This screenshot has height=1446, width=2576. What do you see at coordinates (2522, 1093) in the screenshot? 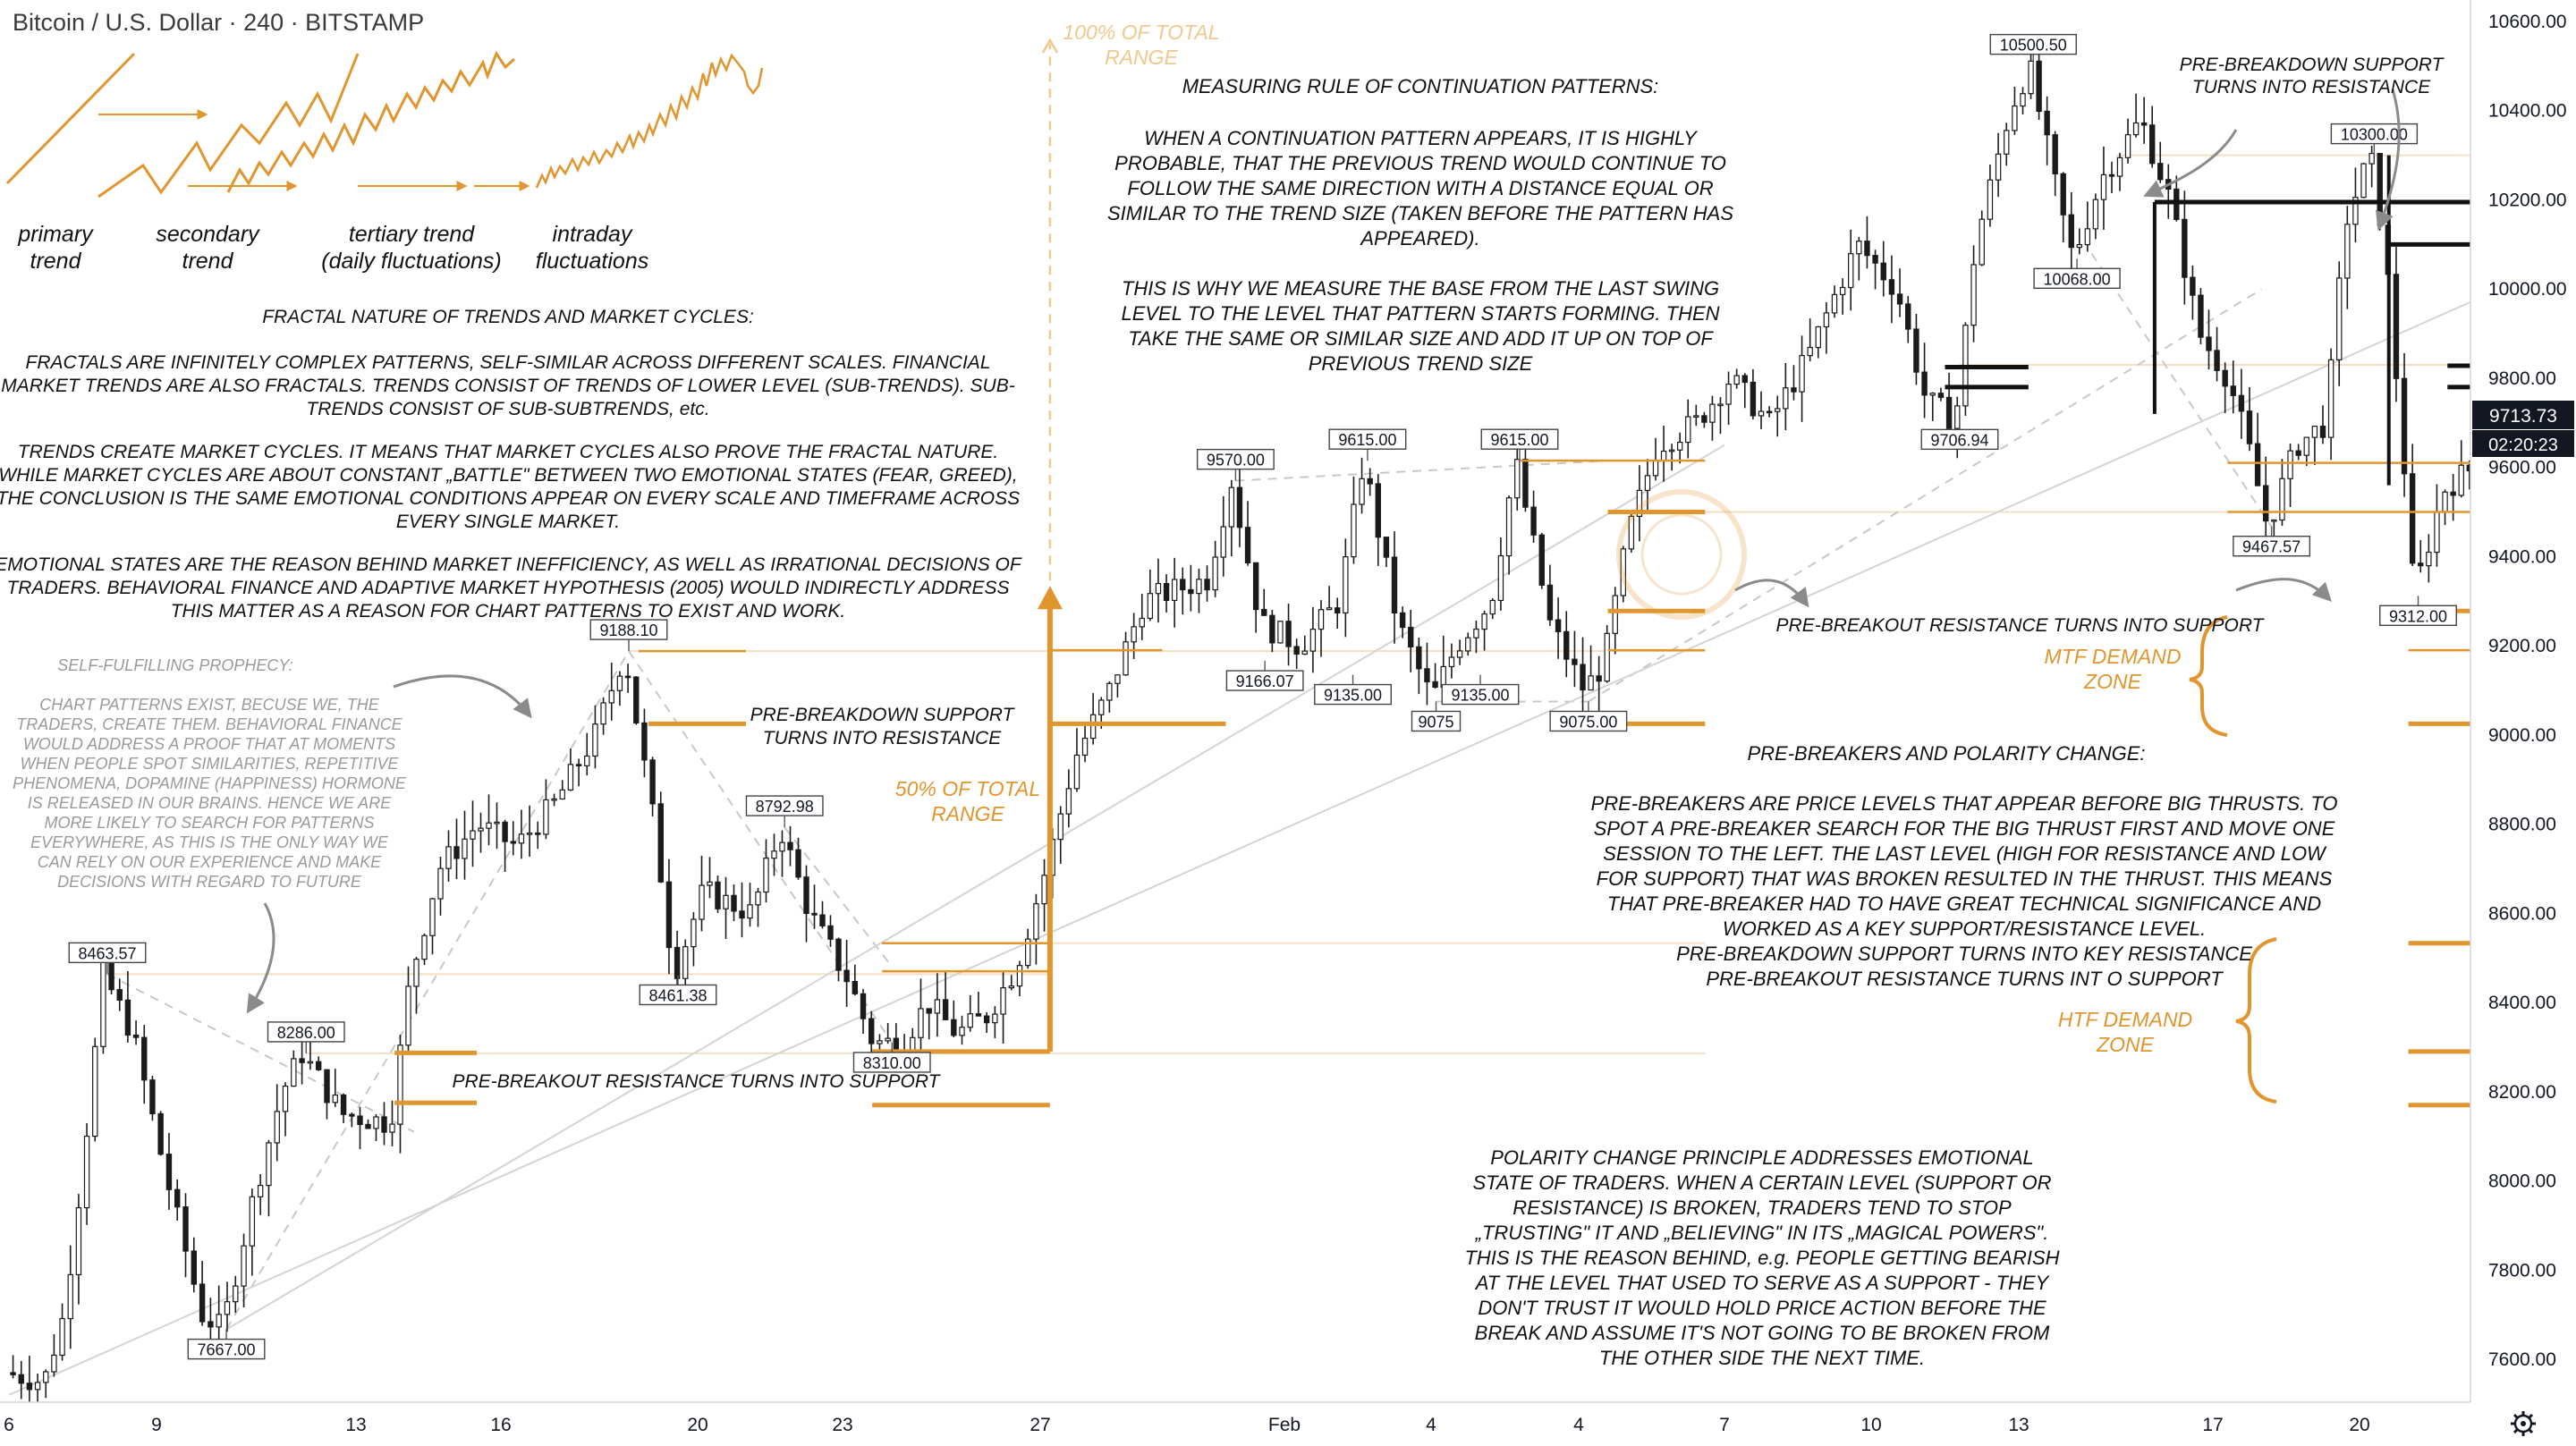
I see `price-tick-label: 8200.00` at bounding box center [2522, 1093].